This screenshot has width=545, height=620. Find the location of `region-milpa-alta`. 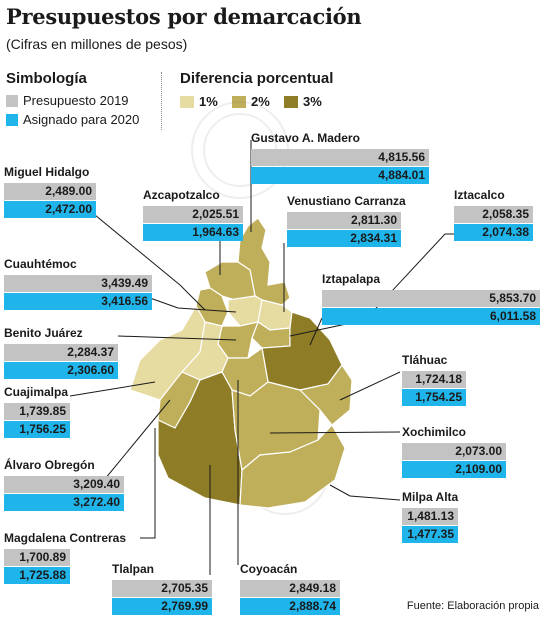

region-milpa-alta is located at coordinates (292, 466).